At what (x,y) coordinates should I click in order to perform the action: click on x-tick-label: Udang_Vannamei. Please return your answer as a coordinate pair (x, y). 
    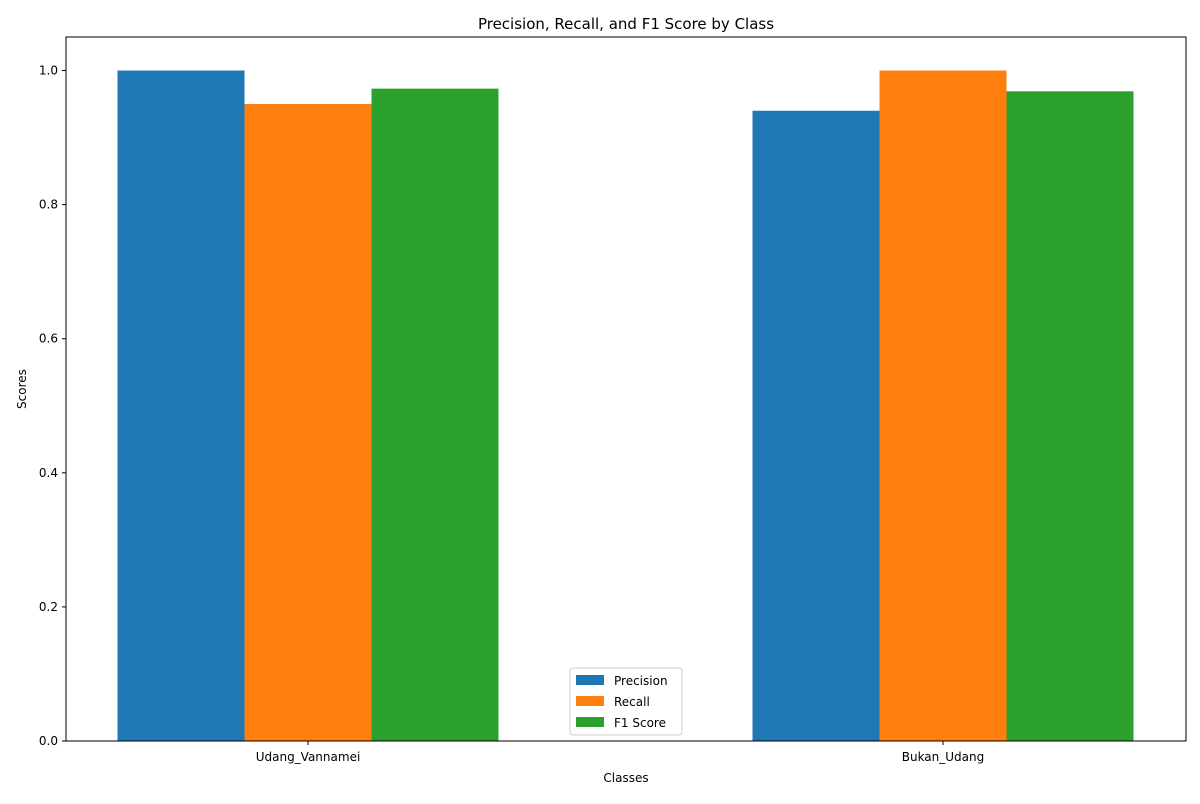
    Looking at the image, I should click on (308, 757).